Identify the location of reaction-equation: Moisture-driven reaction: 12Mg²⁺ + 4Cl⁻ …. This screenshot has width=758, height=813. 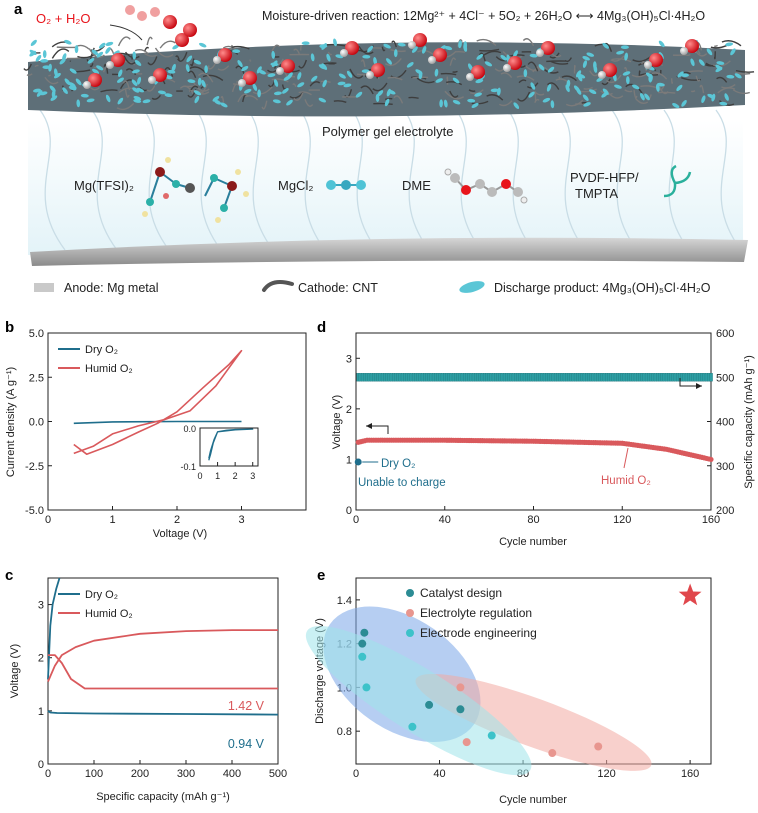
(483, 16).